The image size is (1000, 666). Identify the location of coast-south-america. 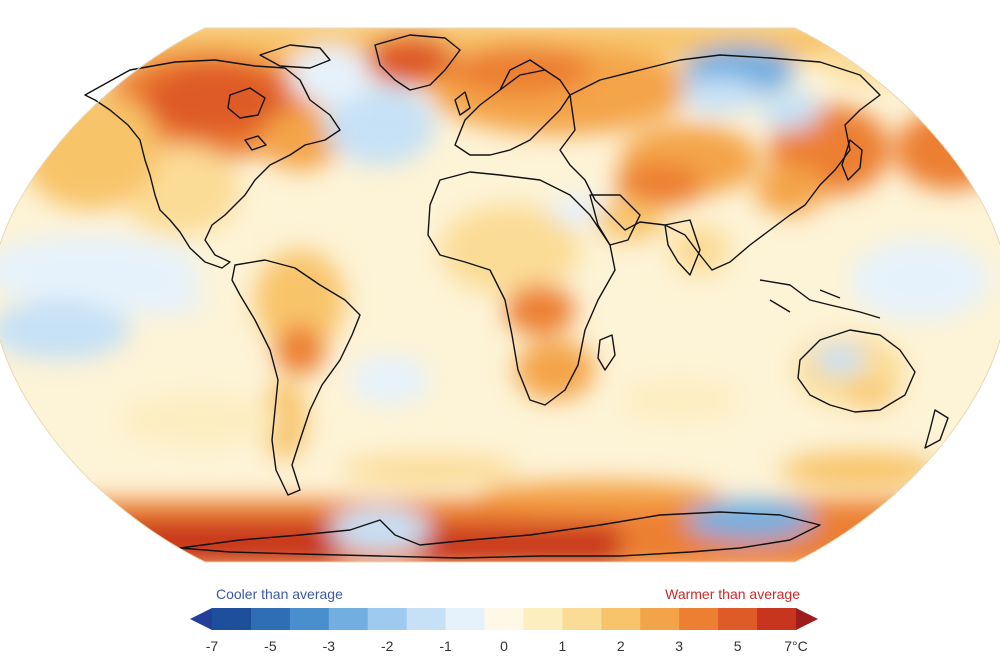
(296, 377).